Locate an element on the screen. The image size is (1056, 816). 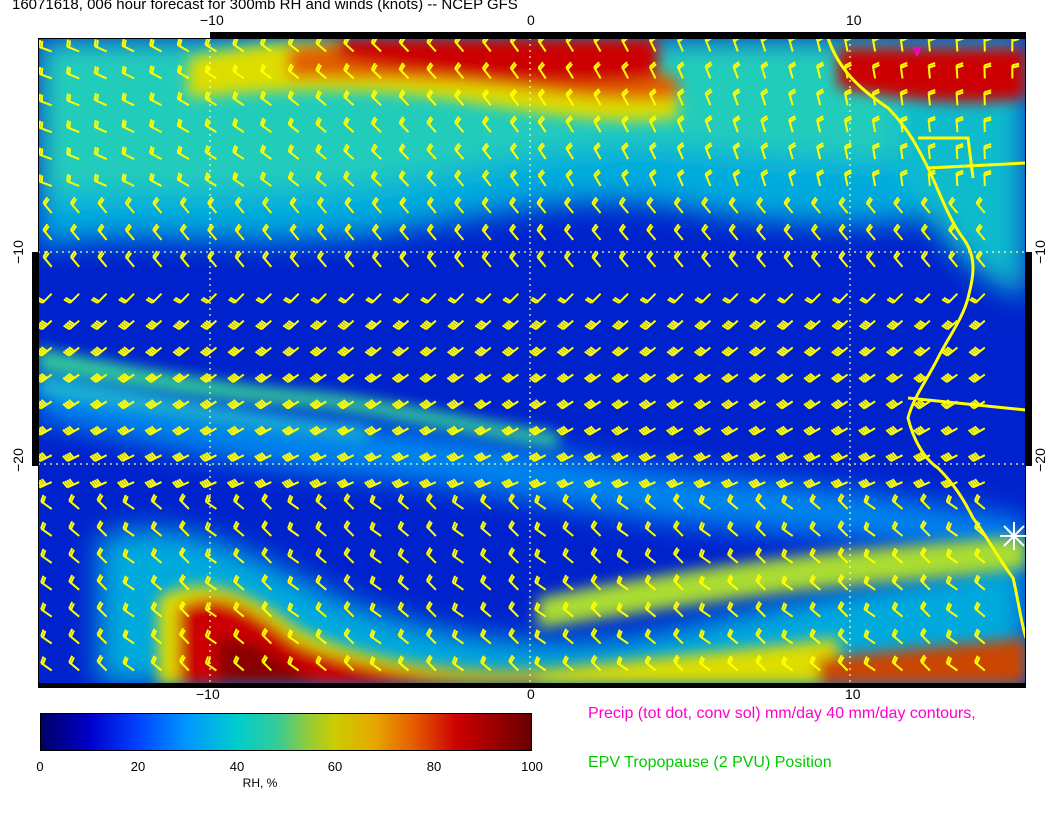
colorbar-tick-60: 60 is located at coordinates (335, 766).